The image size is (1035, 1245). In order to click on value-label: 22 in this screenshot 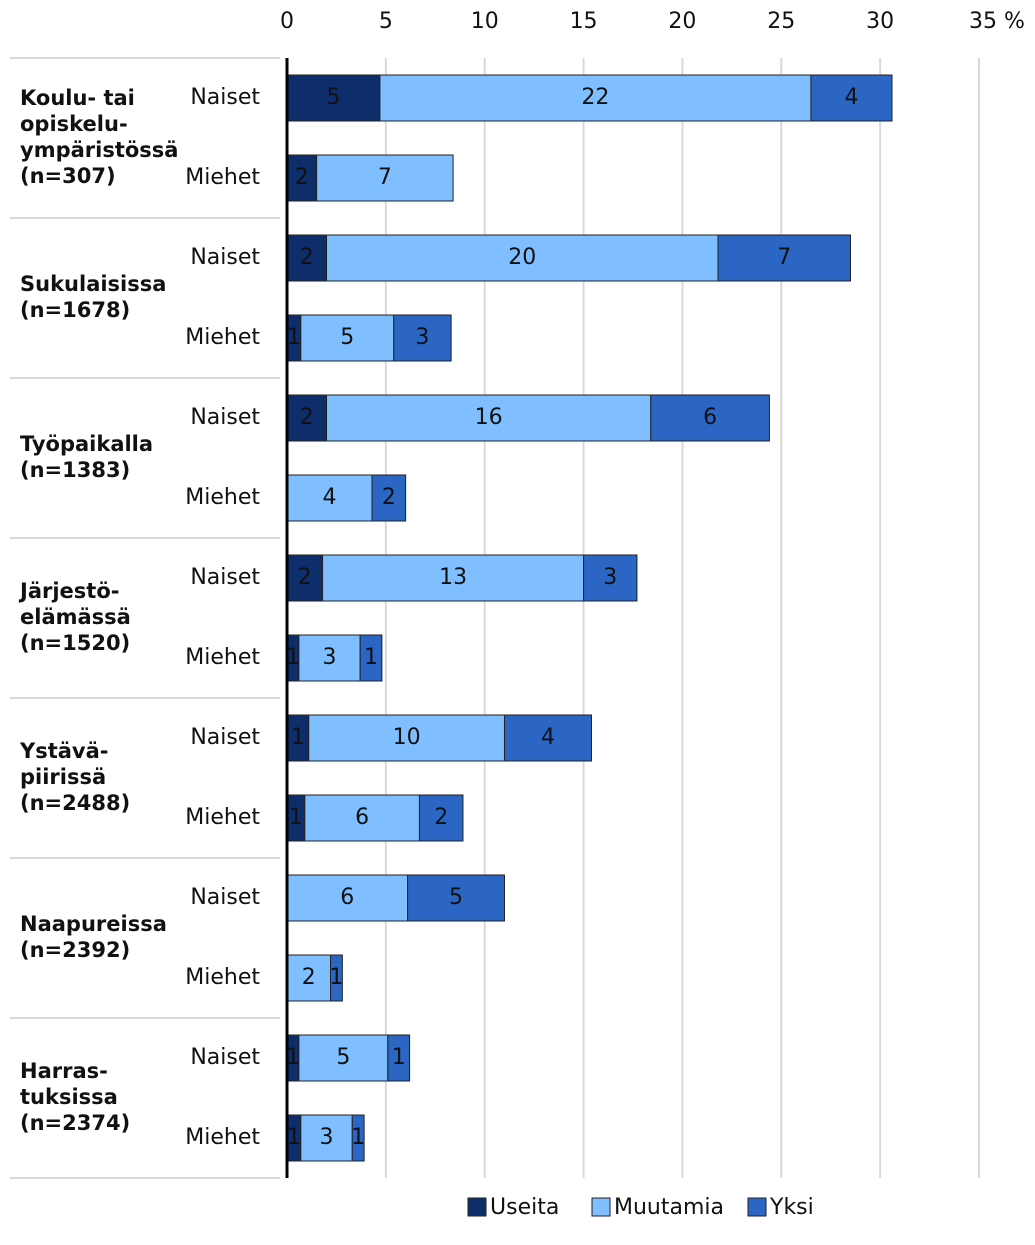, I will do `click(595, 97)`.